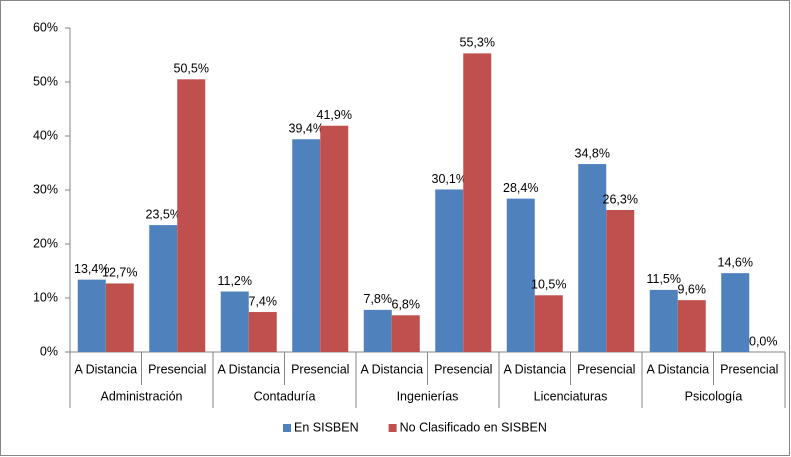 This screenshot has height=457, width=791. Describe the element at coordinates (735, 262) in the screenshot. I see `value-label: 14,6%` at that location.